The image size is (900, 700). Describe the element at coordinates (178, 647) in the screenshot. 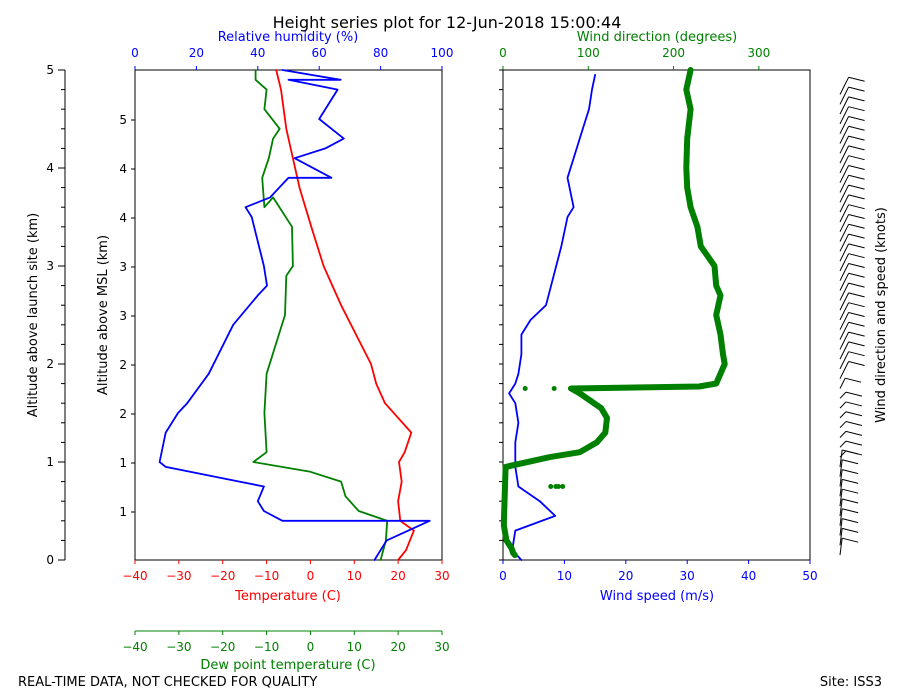

I see `dewpoint-tick-label: −30` at that location.